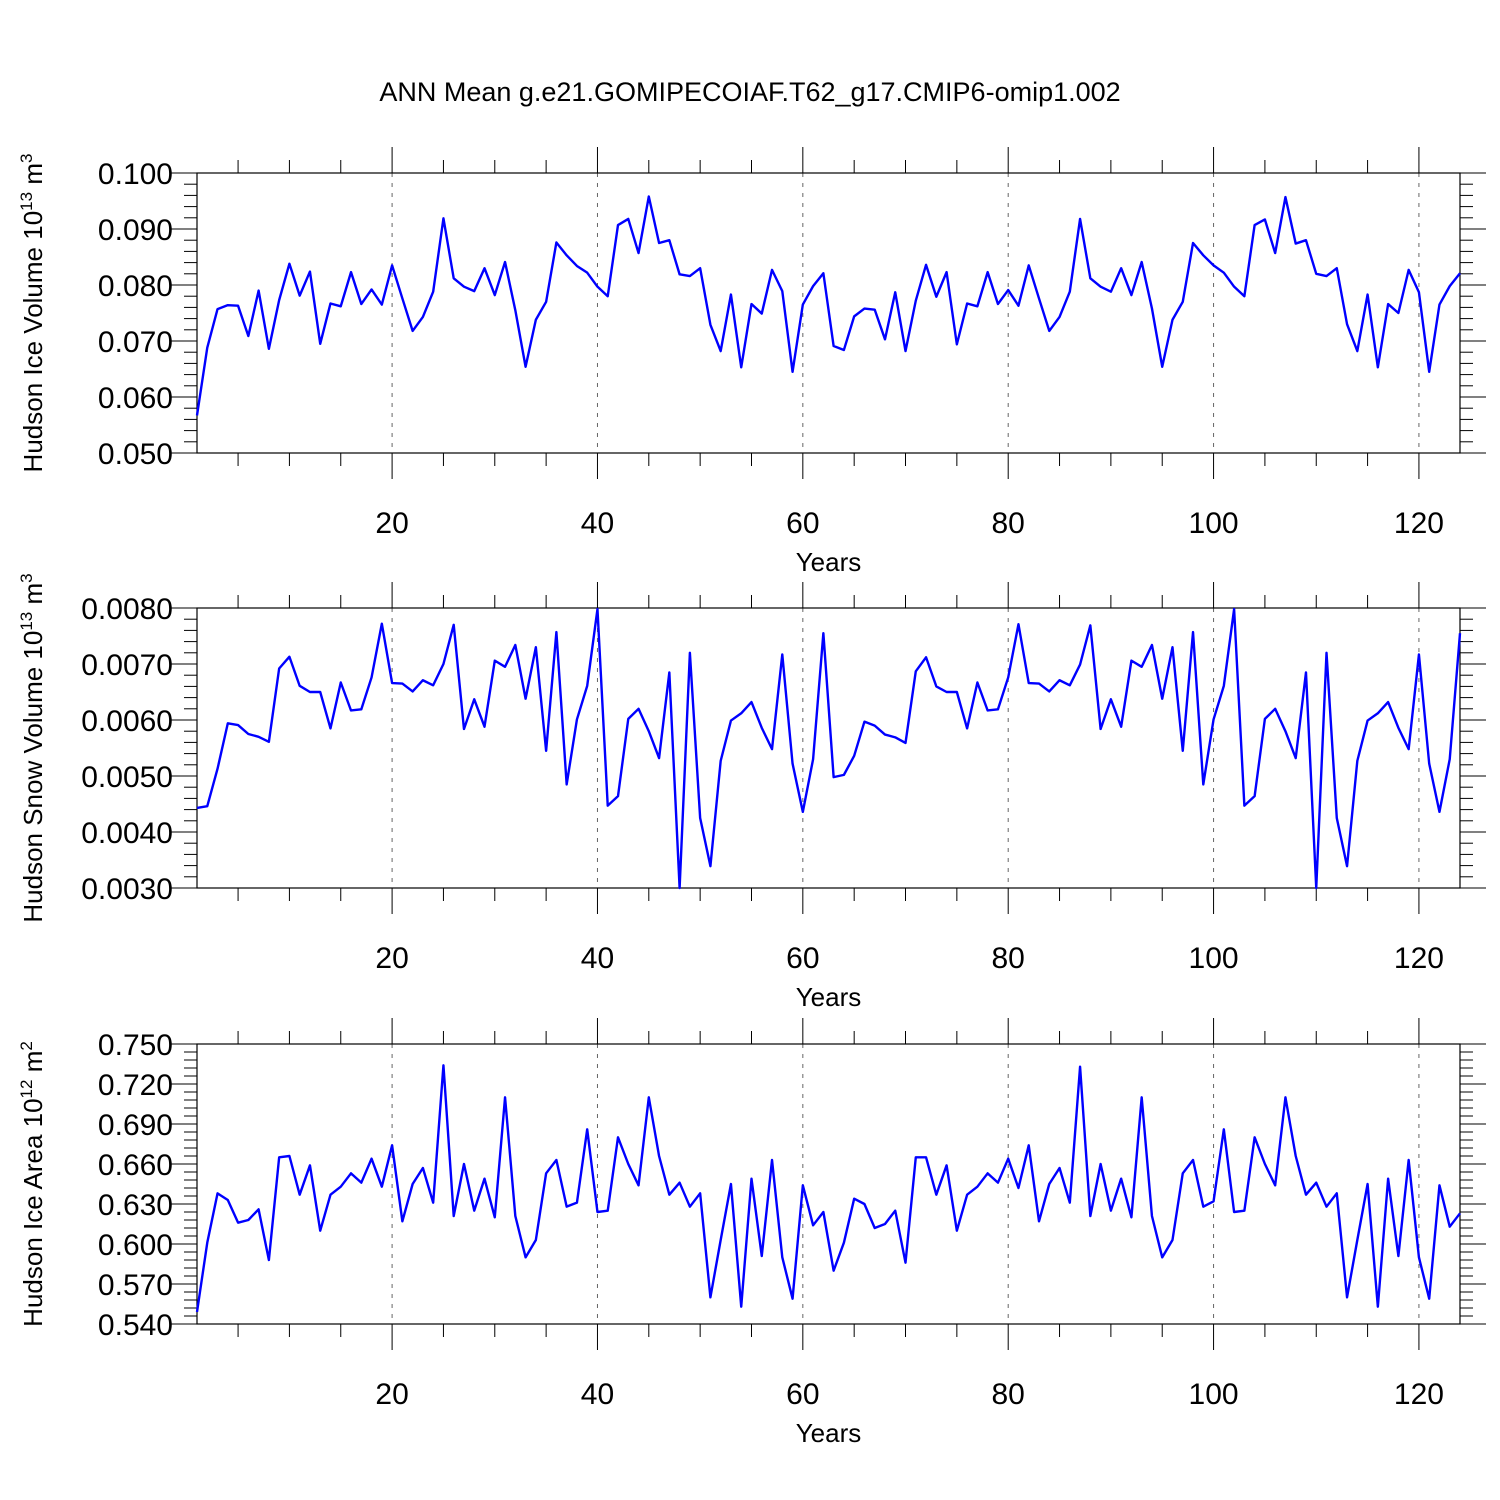 The width and height of the screenshot is (1500, 1500). I want to click on y-tick-label: 0.540, so click(135, 1325).